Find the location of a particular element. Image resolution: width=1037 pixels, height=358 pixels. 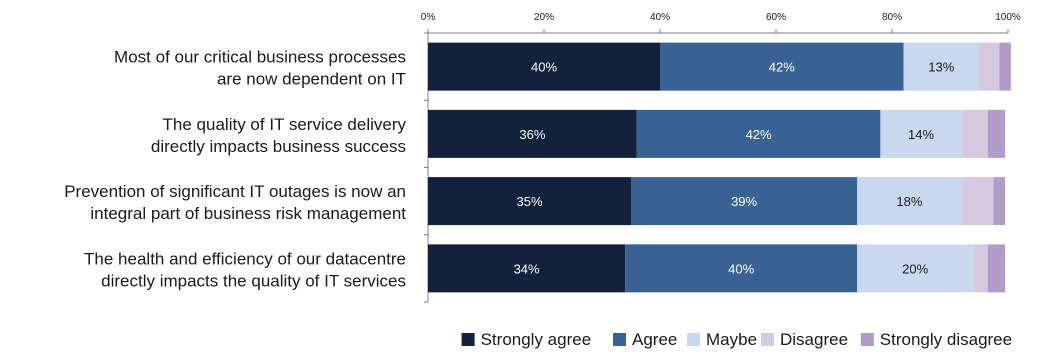

legend-item-strongly-disagree: Strongly disagree is located at coordinates (936, 339).